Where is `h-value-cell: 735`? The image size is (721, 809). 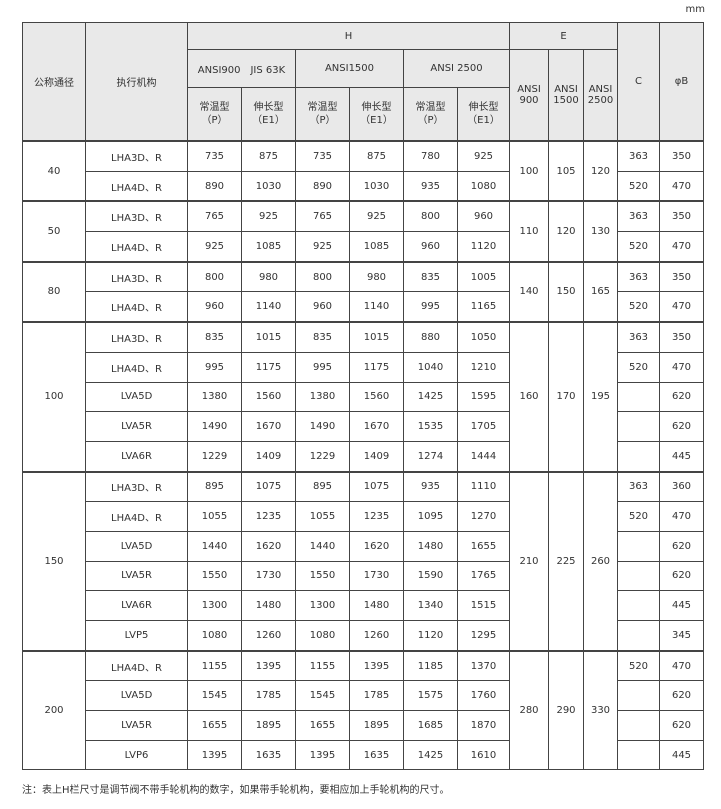
h-value-cell: 735 is located at coordinates (322, 155).